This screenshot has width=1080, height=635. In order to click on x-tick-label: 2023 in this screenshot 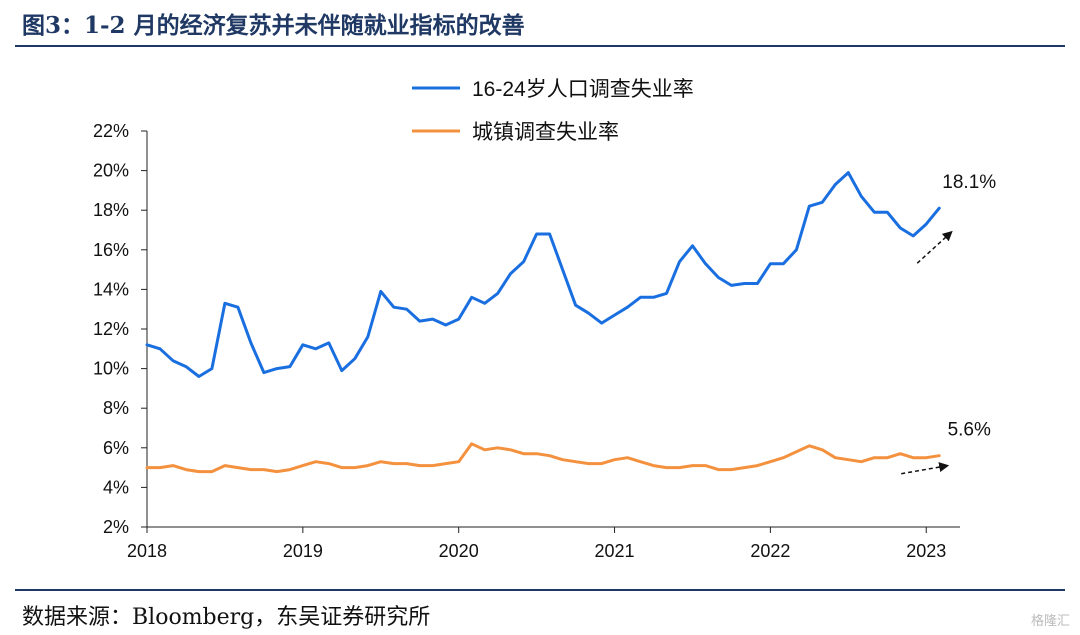, I will do `click(926, 551)`.